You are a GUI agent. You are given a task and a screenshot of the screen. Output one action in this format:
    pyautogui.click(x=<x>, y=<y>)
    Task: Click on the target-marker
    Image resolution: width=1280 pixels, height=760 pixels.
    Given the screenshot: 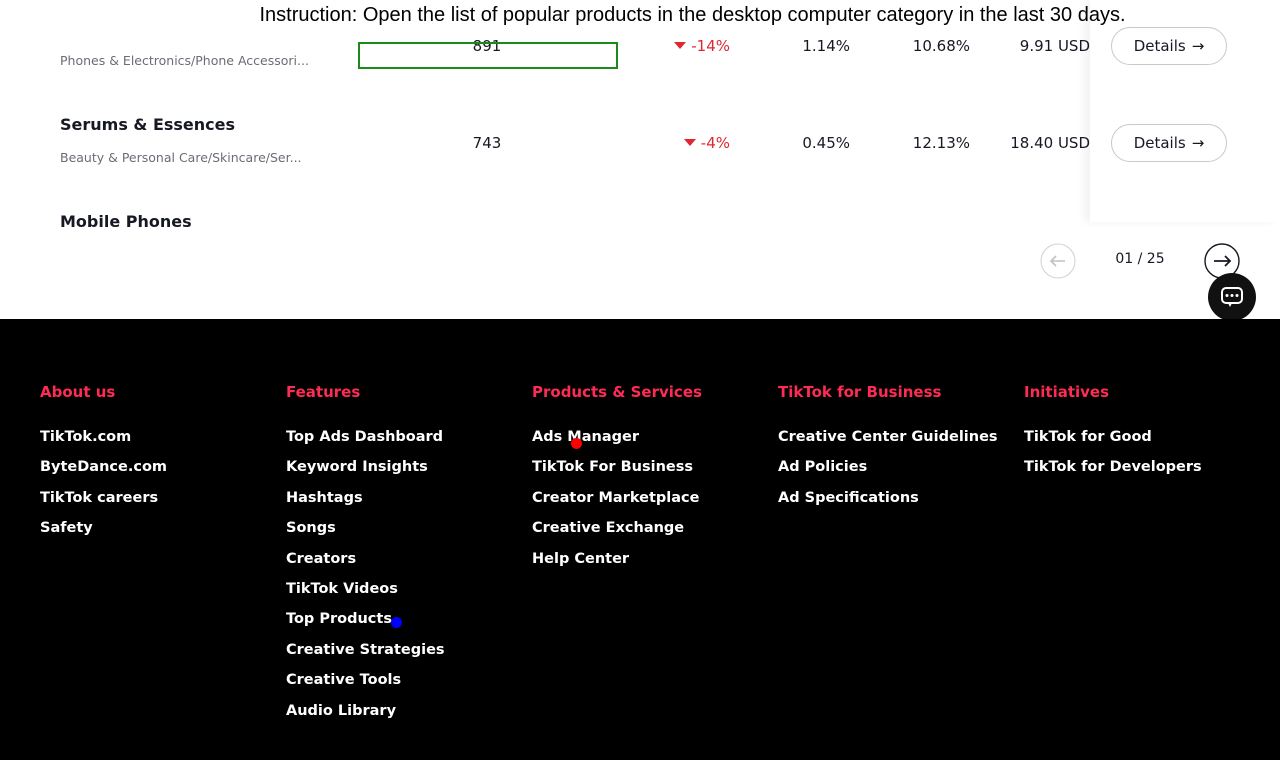 What is the action you would take?
    pyautogui.click(x=396, y=622)
    